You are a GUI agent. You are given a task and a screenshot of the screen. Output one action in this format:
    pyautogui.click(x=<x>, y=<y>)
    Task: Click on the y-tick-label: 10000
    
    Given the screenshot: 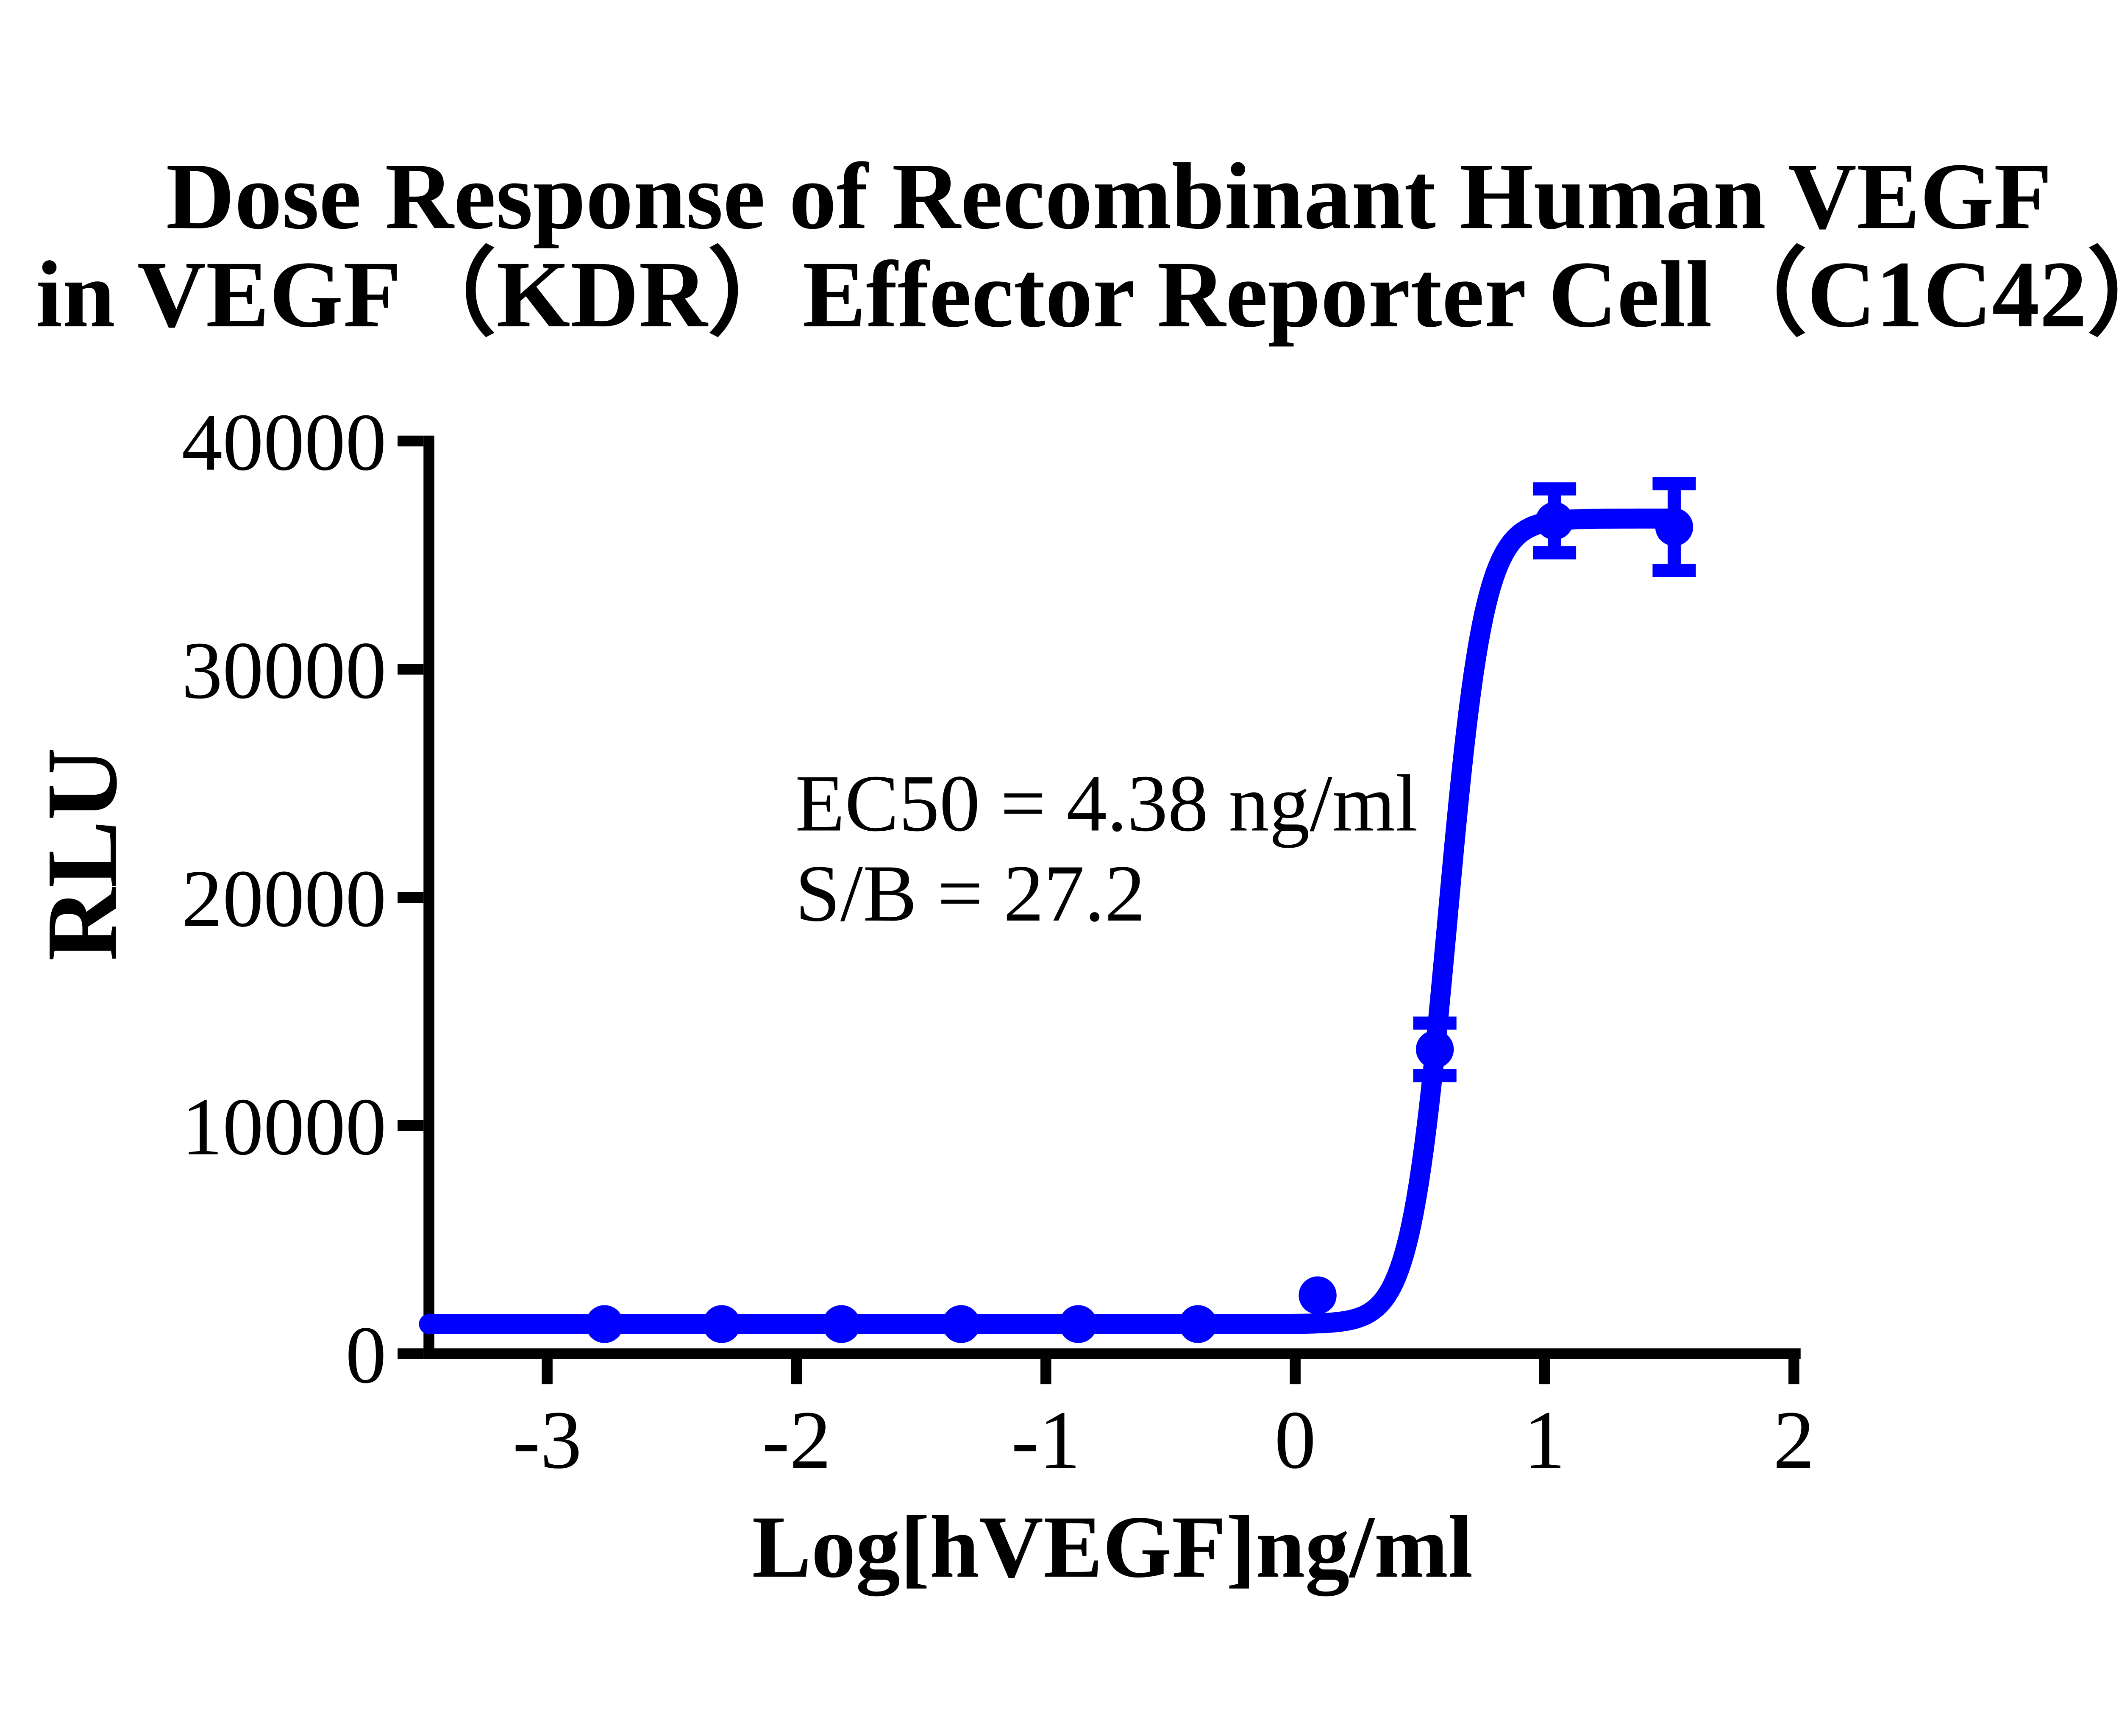 What is the action you would take?
    pyautogui.click(x=284, y=1126)
    